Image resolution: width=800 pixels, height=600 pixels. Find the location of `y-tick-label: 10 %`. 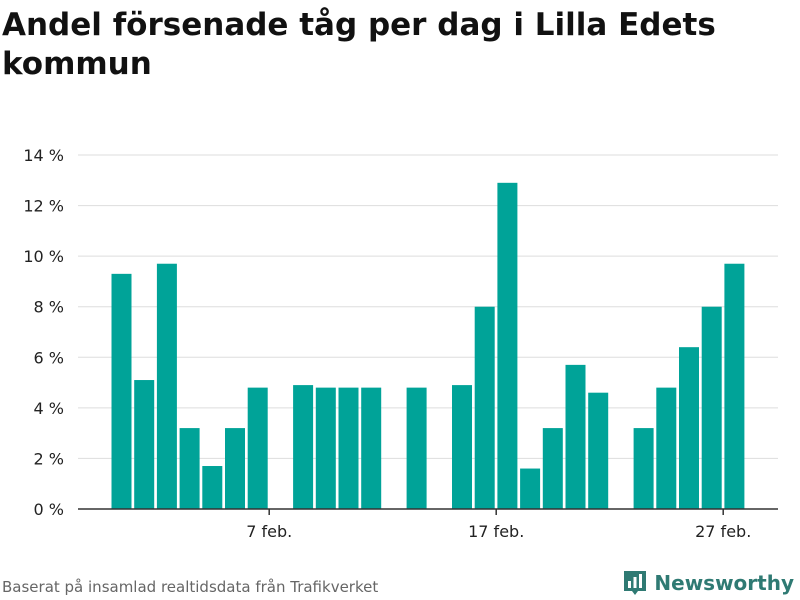

y-tick-label: 10 % is located at coordinates (43, 256).